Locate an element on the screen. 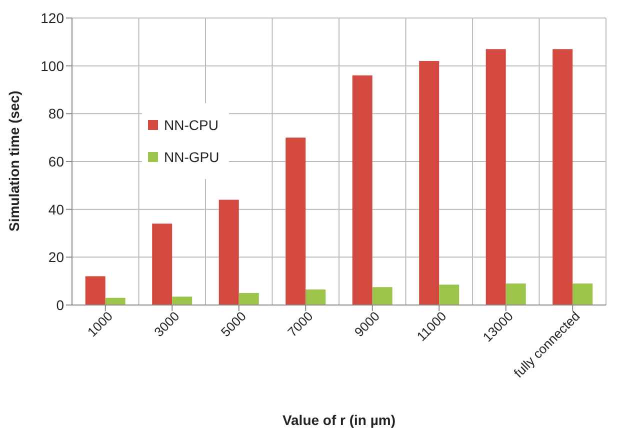 This screenshot has width=620, height=443. legend-label: NN-CPU is located at coordinates (191, 125).